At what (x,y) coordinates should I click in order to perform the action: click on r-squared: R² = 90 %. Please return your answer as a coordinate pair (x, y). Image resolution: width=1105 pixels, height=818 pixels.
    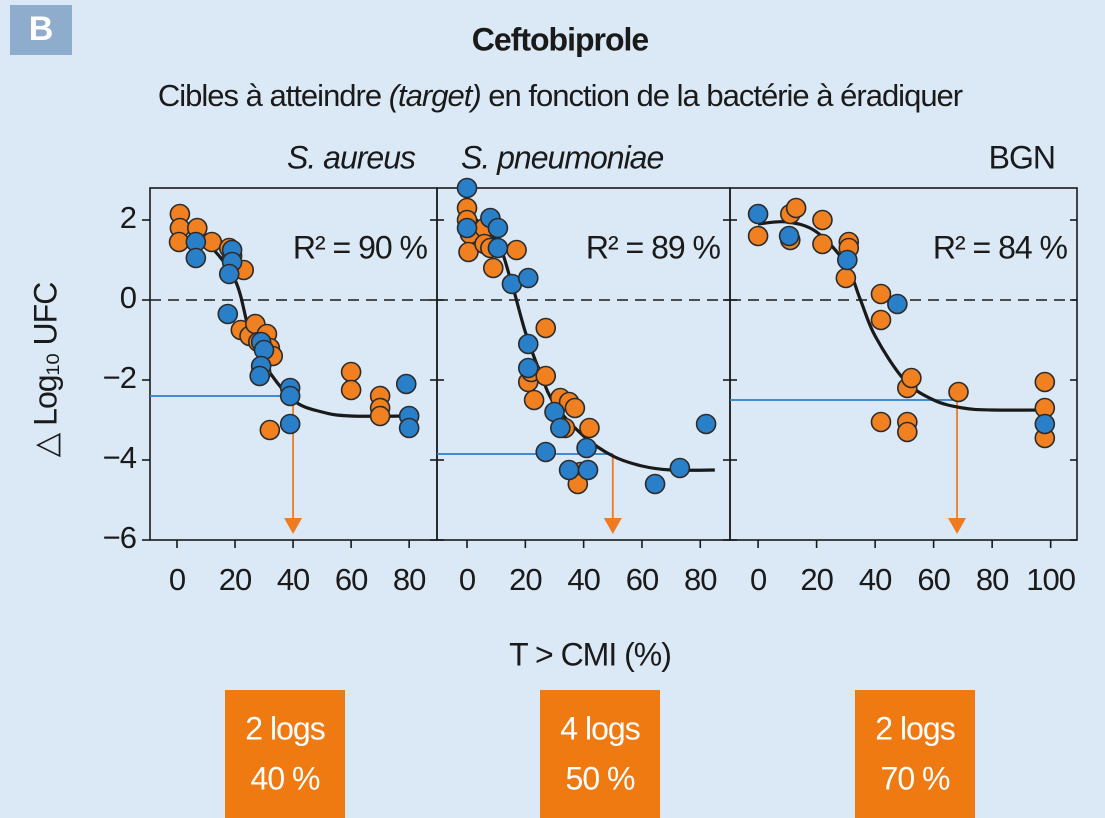
    Looking at the image, I should click on (360, 247).